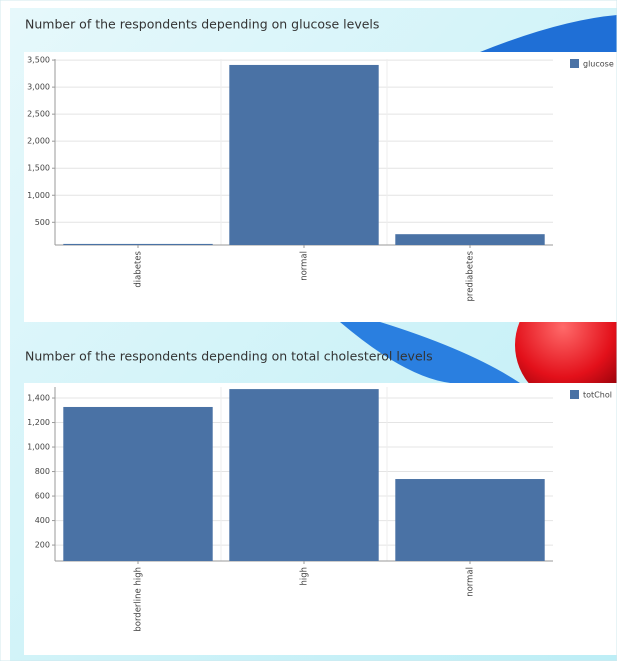 This screenshot has width=617, height=665. I want to click on y-tick-label: 3,000, so click(38, 87).